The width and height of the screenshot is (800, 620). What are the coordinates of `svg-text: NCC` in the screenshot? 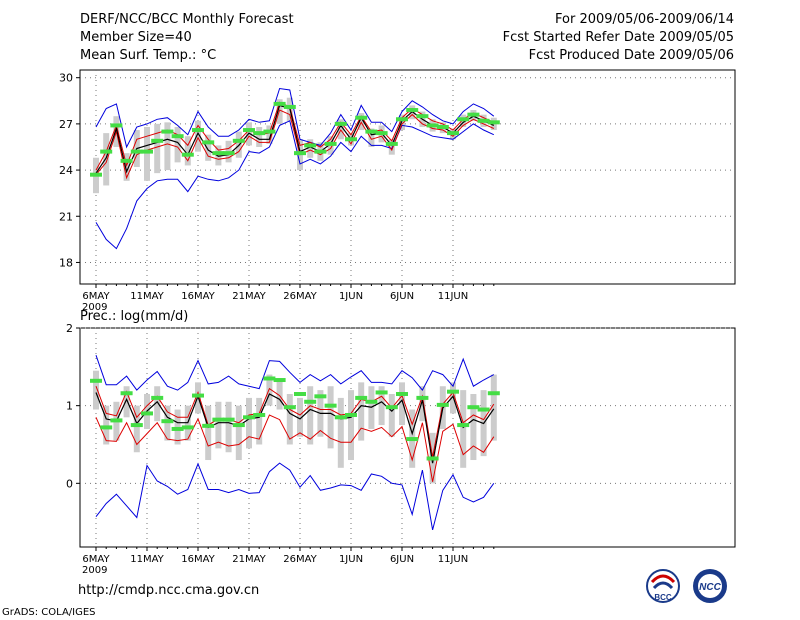 It's located at (710, 587).